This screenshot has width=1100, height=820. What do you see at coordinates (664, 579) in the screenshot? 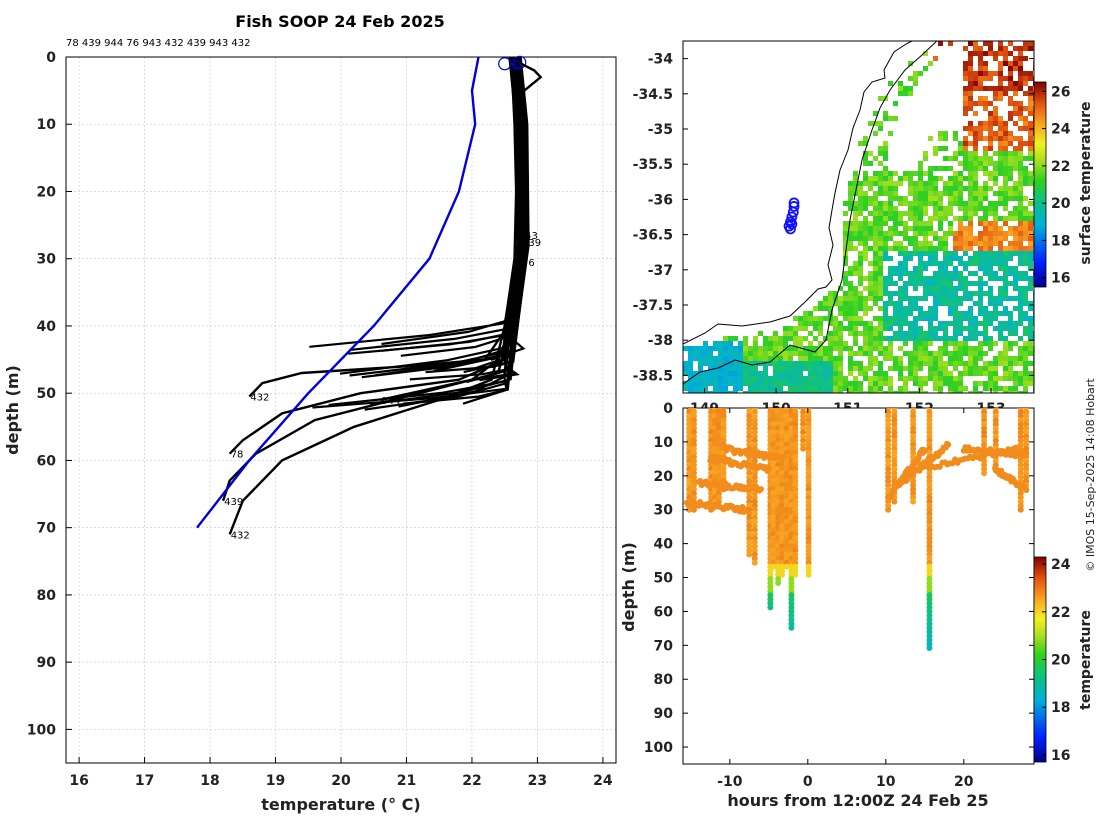
I see `section-tick-label-y: 50` at bounding box center [664, 579].